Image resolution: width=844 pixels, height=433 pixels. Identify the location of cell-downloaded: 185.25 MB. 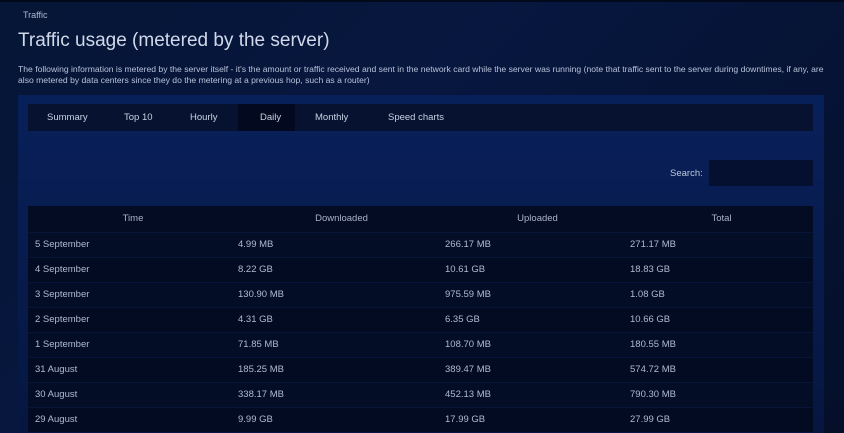
(261, 369).